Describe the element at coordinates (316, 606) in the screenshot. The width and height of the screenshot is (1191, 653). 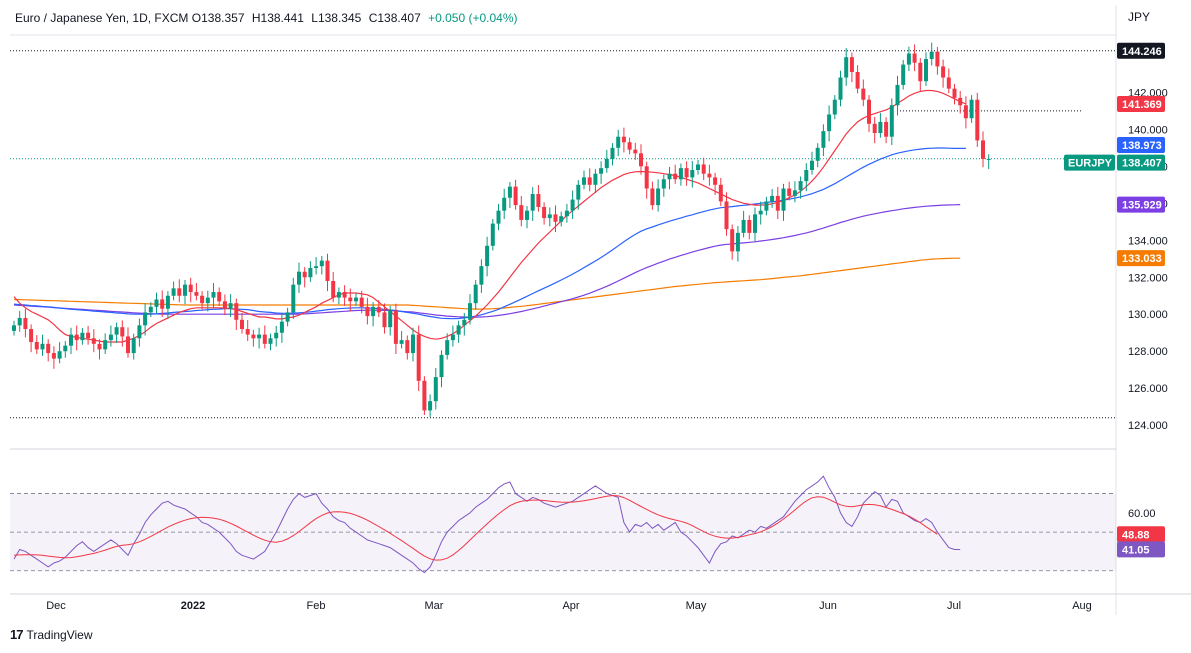
I see `time-tick-label: Feb` at that location.